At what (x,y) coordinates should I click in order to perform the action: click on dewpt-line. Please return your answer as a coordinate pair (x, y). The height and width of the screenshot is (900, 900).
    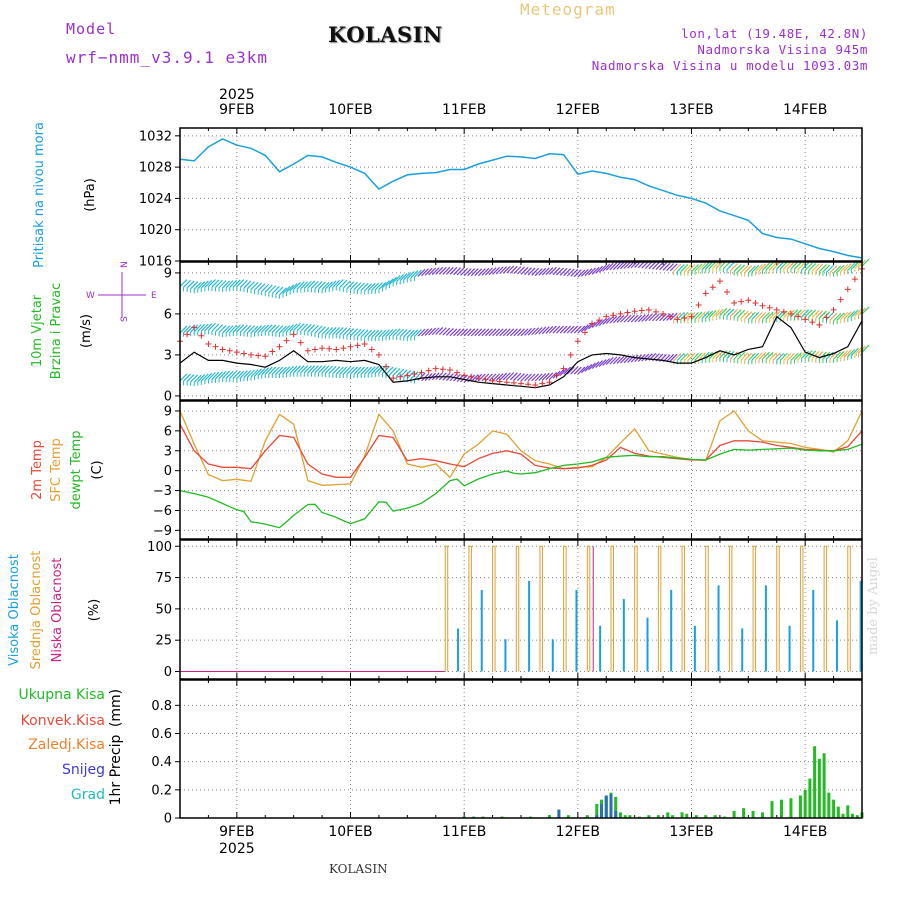
    Looking at the image, I should click on (521, 486).